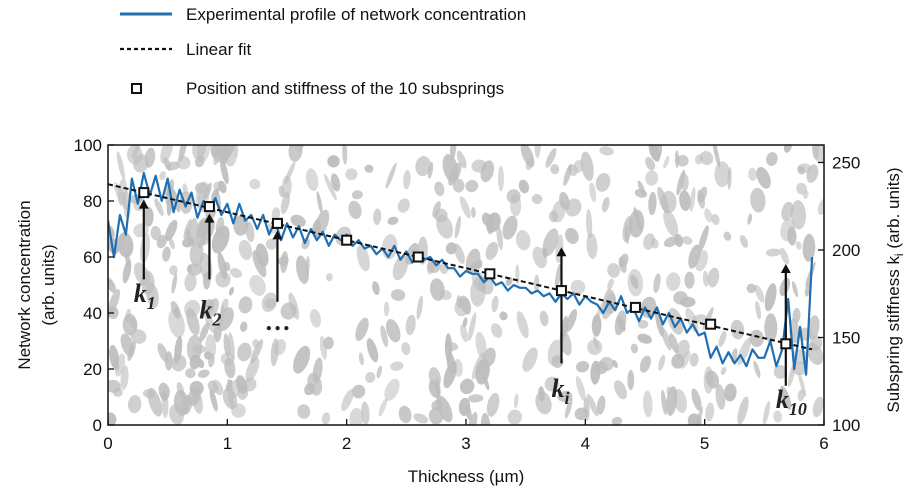 Image resolution: width=904 pixels, height=489 pixels. What do you see at coordinates (227, 443) in the screenshot?
I see `x-tick-label: 1` at bounding box center [227, 443].